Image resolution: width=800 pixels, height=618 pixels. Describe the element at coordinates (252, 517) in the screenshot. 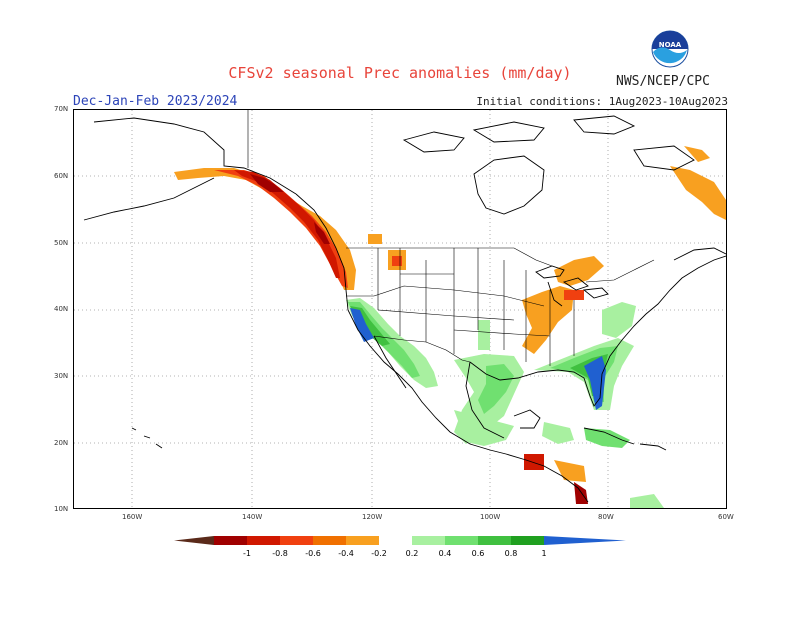

I see `lon-label: 140W` at that location.